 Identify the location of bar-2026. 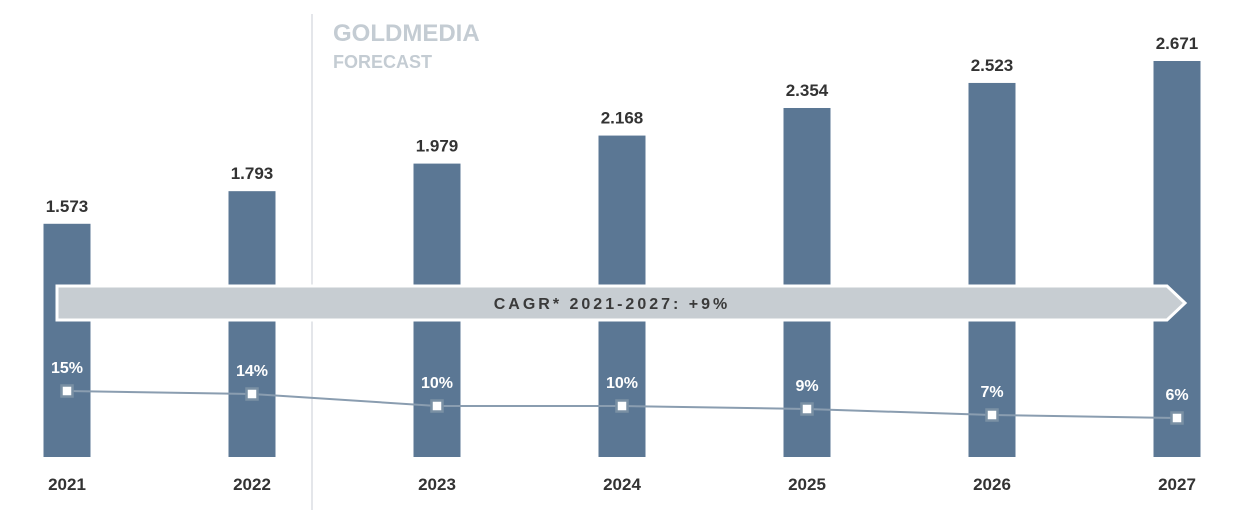
(992, 269).